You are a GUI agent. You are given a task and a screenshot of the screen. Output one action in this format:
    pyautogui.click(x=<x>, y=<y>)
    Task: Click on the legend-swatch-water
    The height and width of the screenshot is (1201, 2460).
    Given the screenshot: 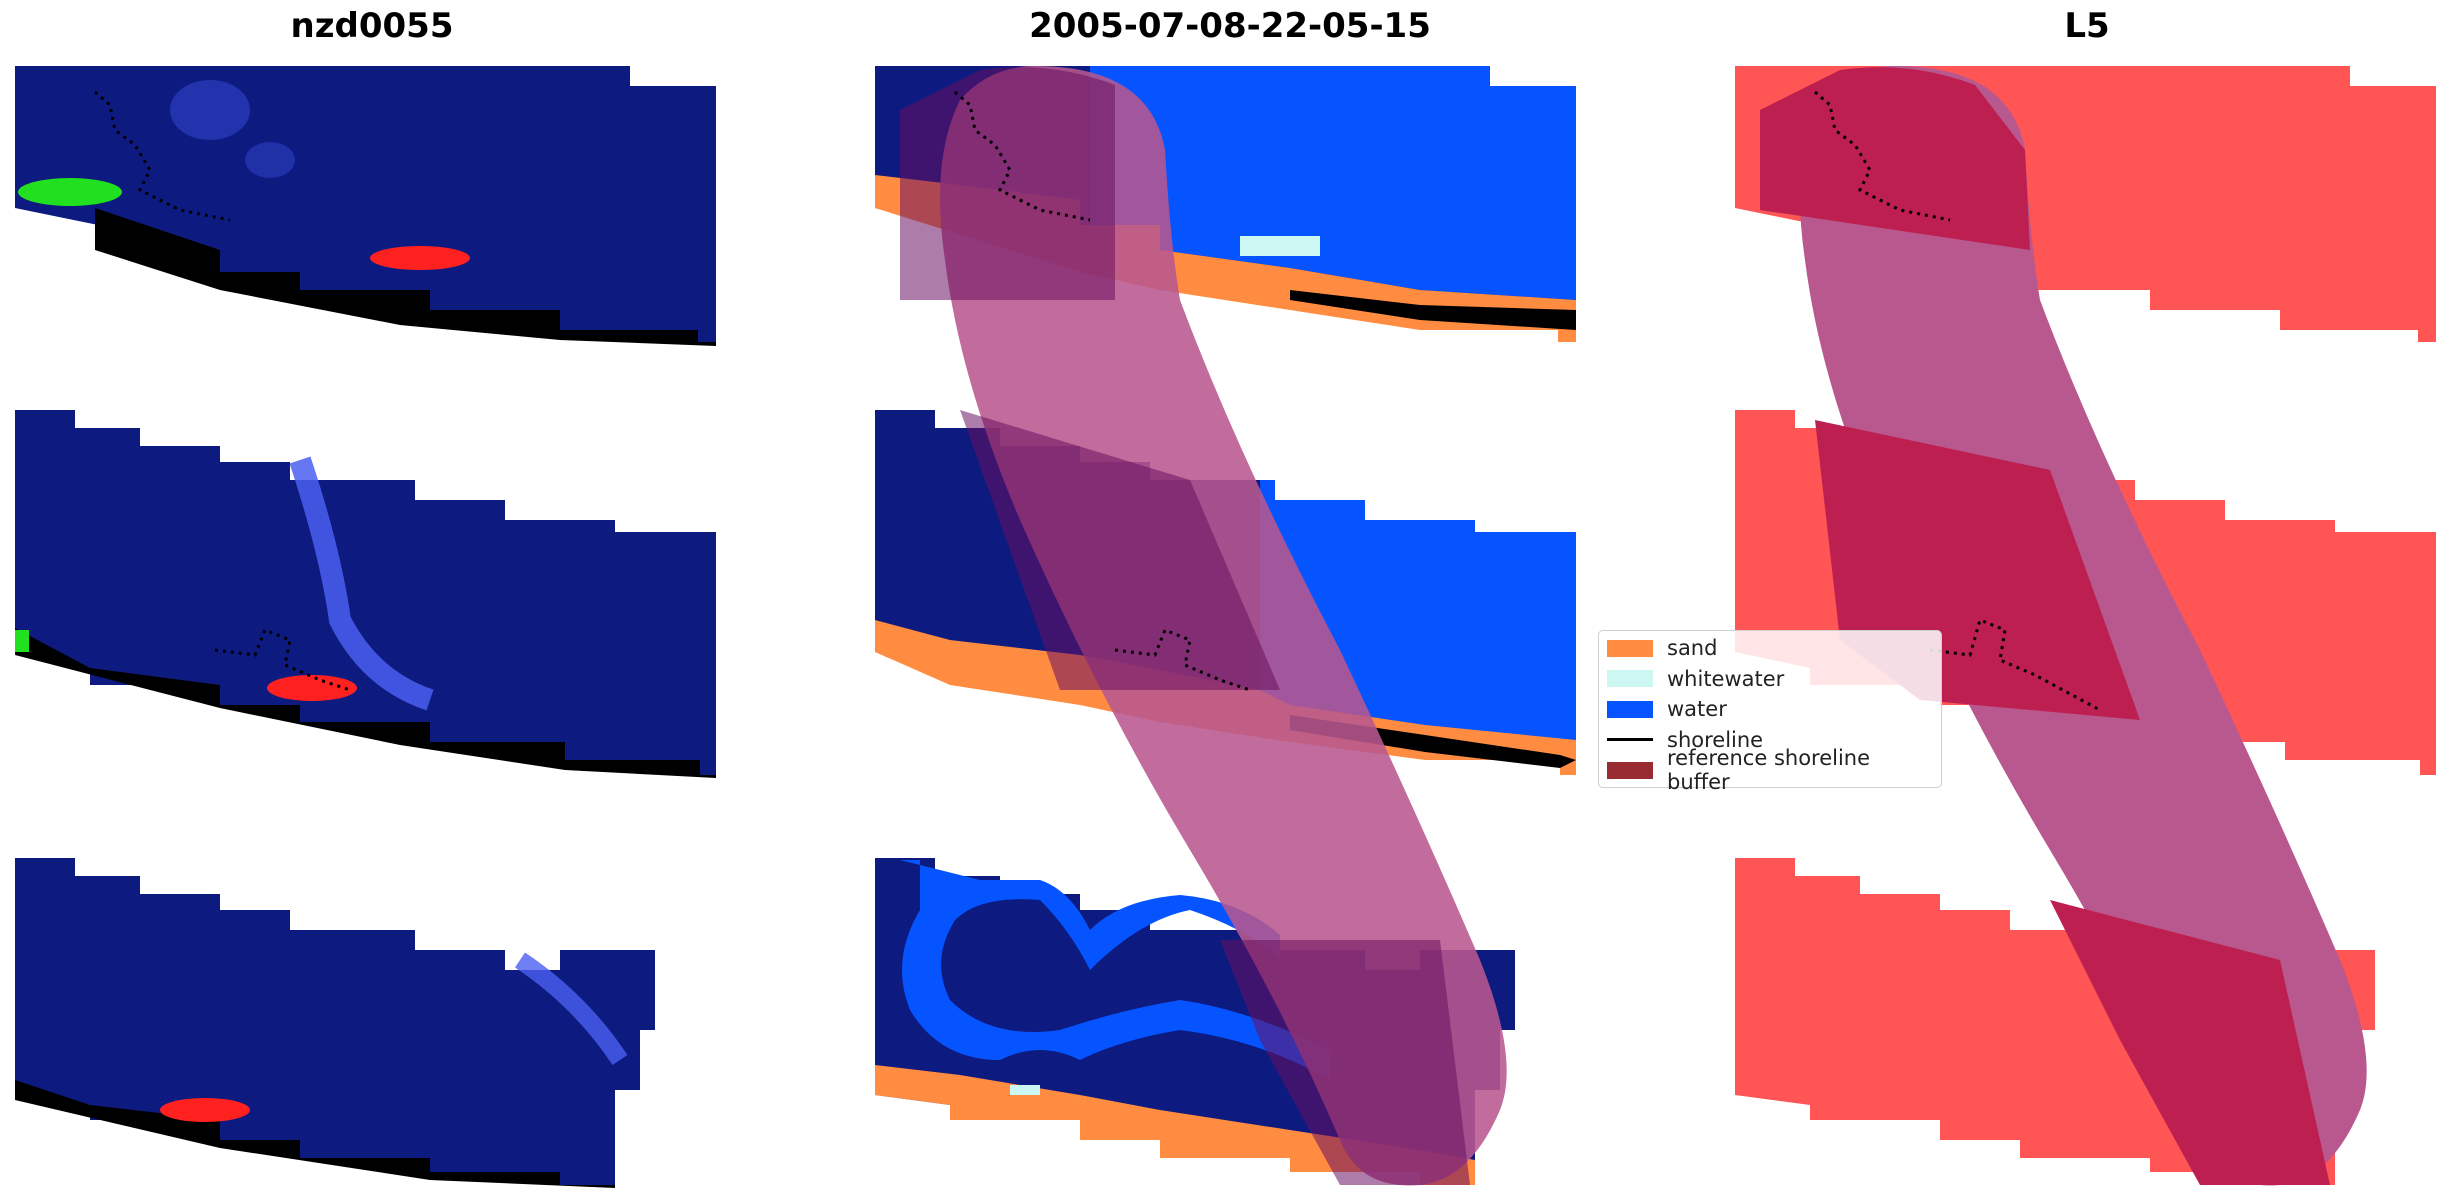 What is the action you would take?
    pyautogui.click(x=1630, y=709)
    